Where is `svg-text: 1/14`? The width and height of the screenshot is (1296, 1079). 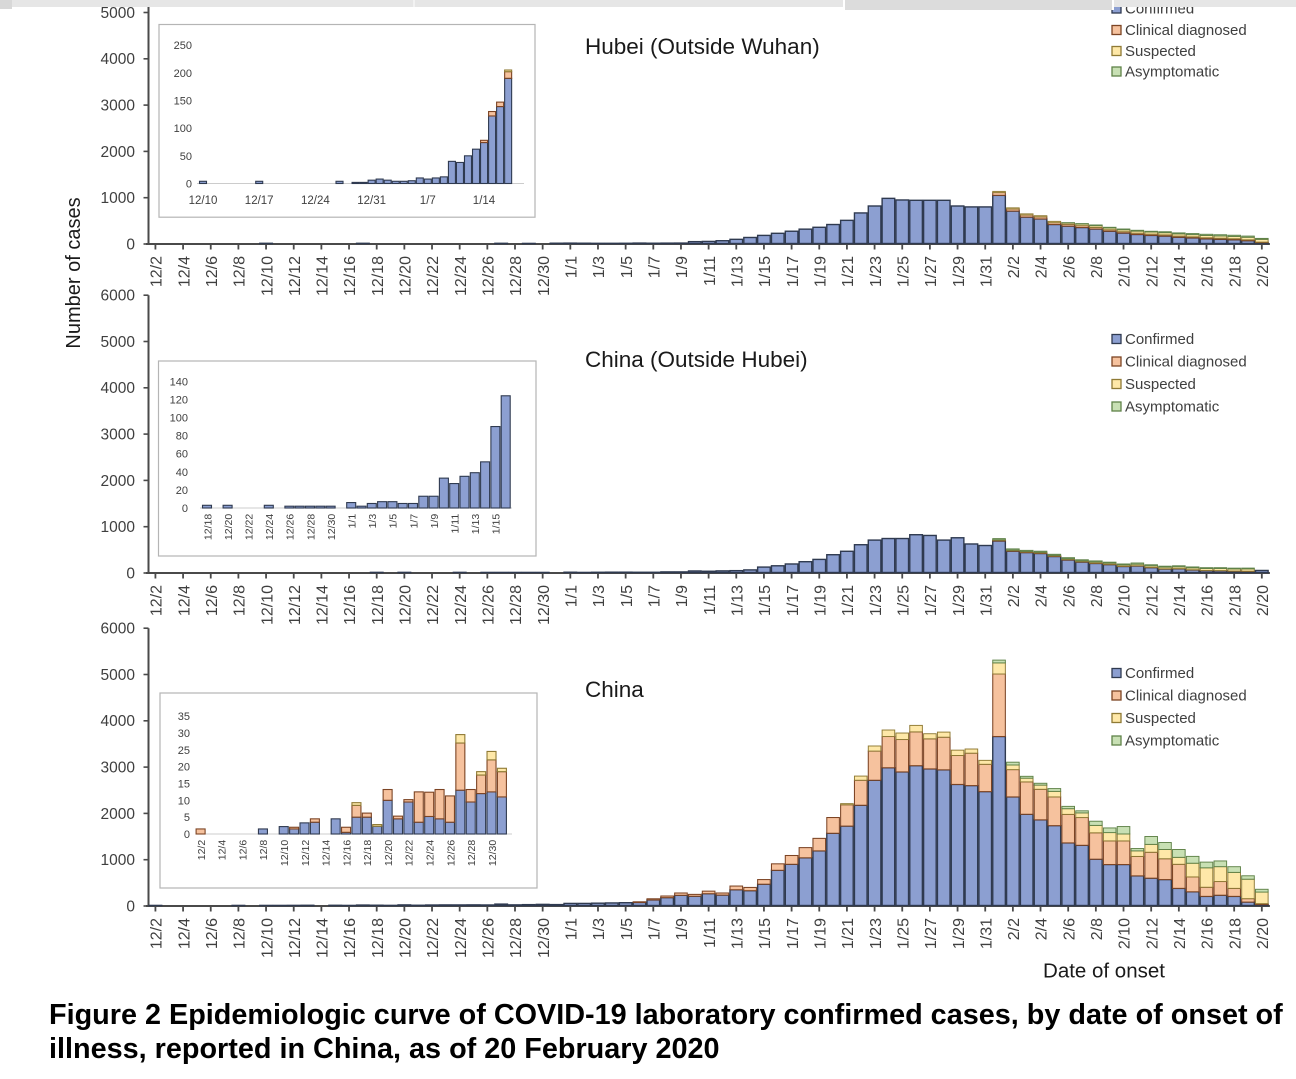 svg-text: 1/14 is located at coordinates (484, 201).